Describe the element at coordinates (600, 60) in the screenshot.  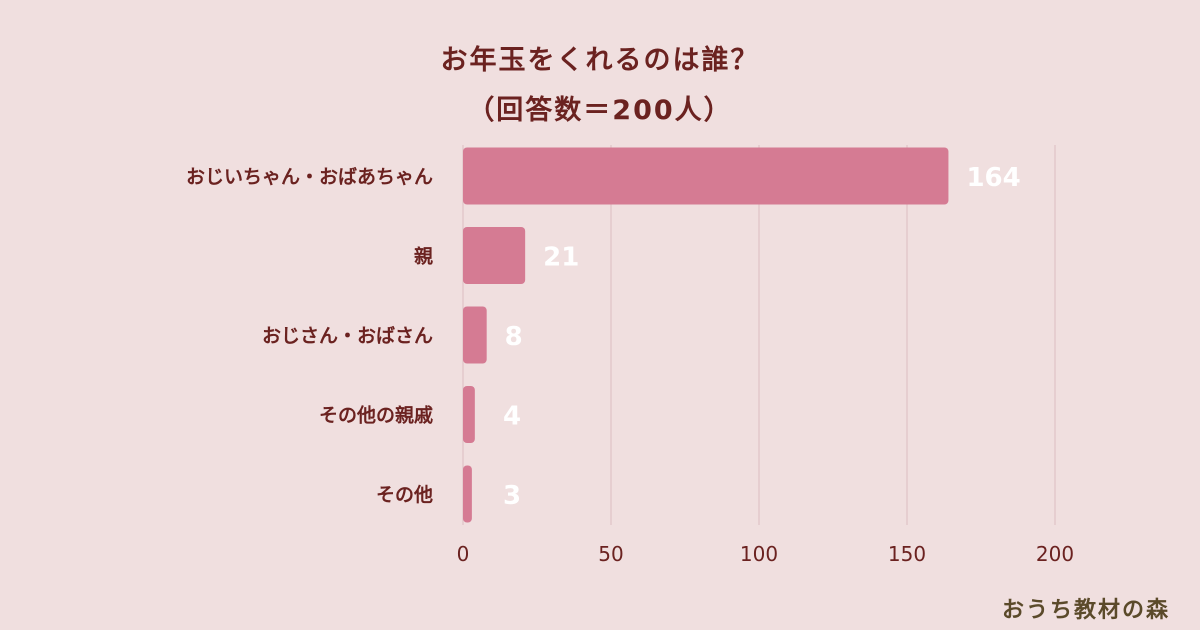
I see `chart-title: お年玉をくれるのは誰？` at that location.